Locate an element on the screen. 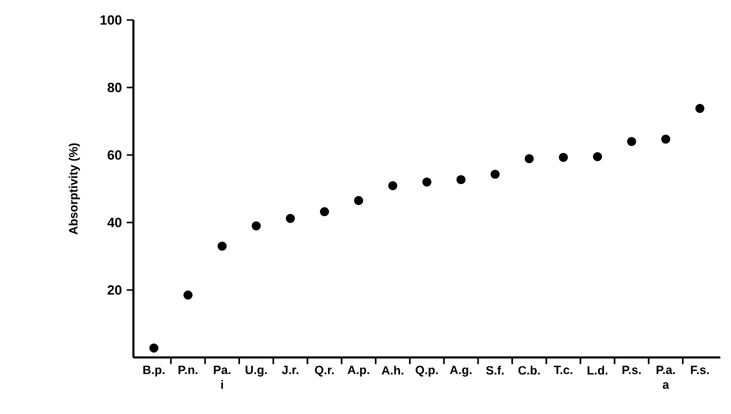  x-tick-label: C.b. is located at coordinates (529, 370).